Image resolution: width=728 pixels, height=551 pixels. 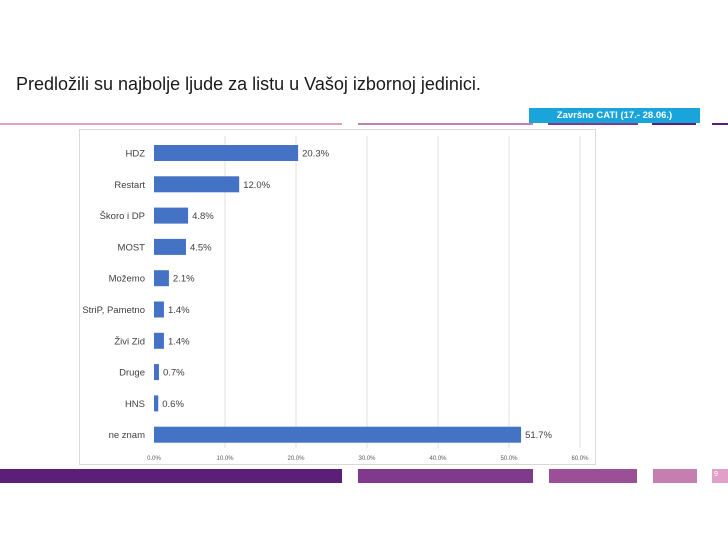 I want to click on x-tick-label: 0.0%, so click(x=154, y=459).